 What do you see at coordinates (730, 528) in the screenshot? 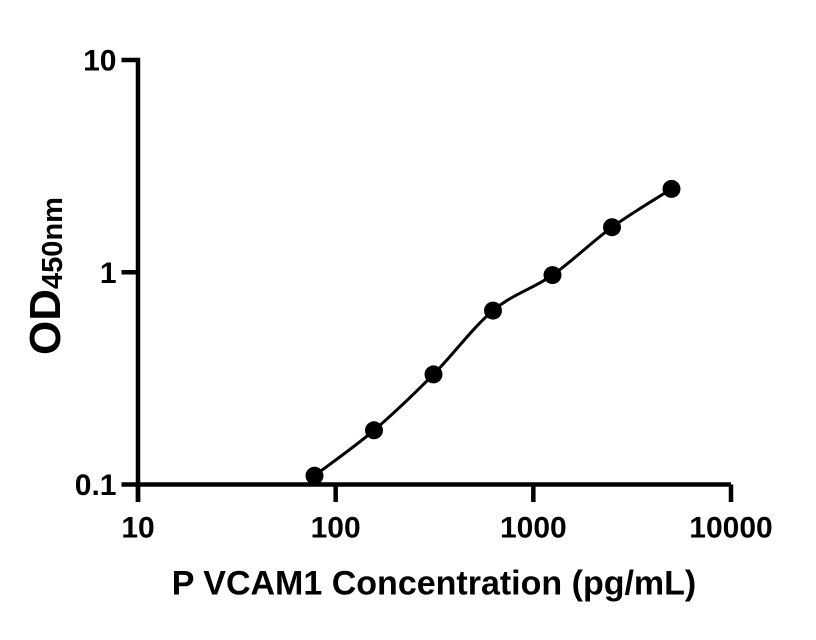
I see `x-tick-label-10000: 10000` at bounding box center [730, 528].